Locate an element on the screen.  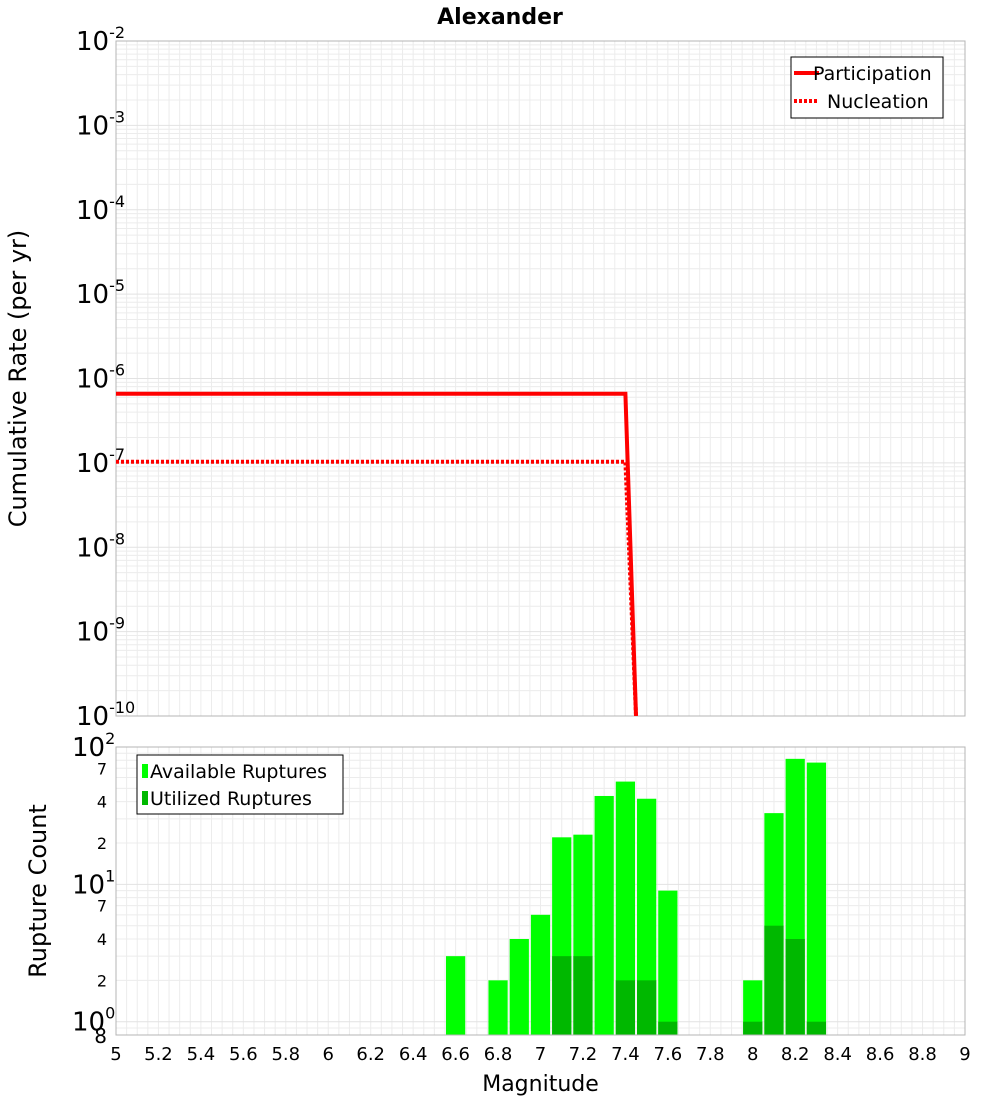
legend-swatch-utilized is located at coordinates (145, 798).